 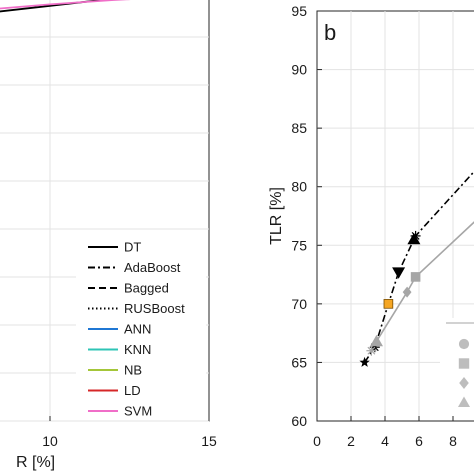 What do you see at coordinates (419, 441) in the screenshot?
I see `panel-b-x-tick-label: 6` at bounding box center [419, 441].